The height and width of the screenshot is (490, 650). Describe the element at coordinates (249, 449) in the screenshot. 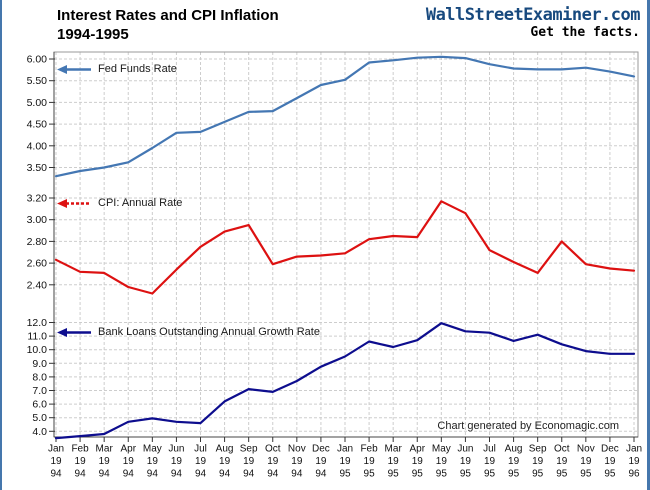

I see `x-tick-label: Sep` at that location.